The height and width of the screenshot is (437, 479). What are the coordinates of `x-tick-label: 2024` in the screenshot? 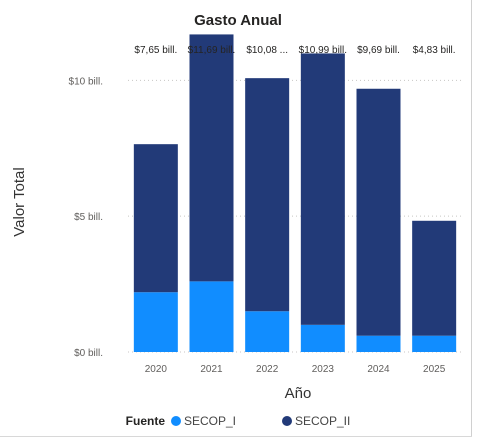 It's located at (378, 369).